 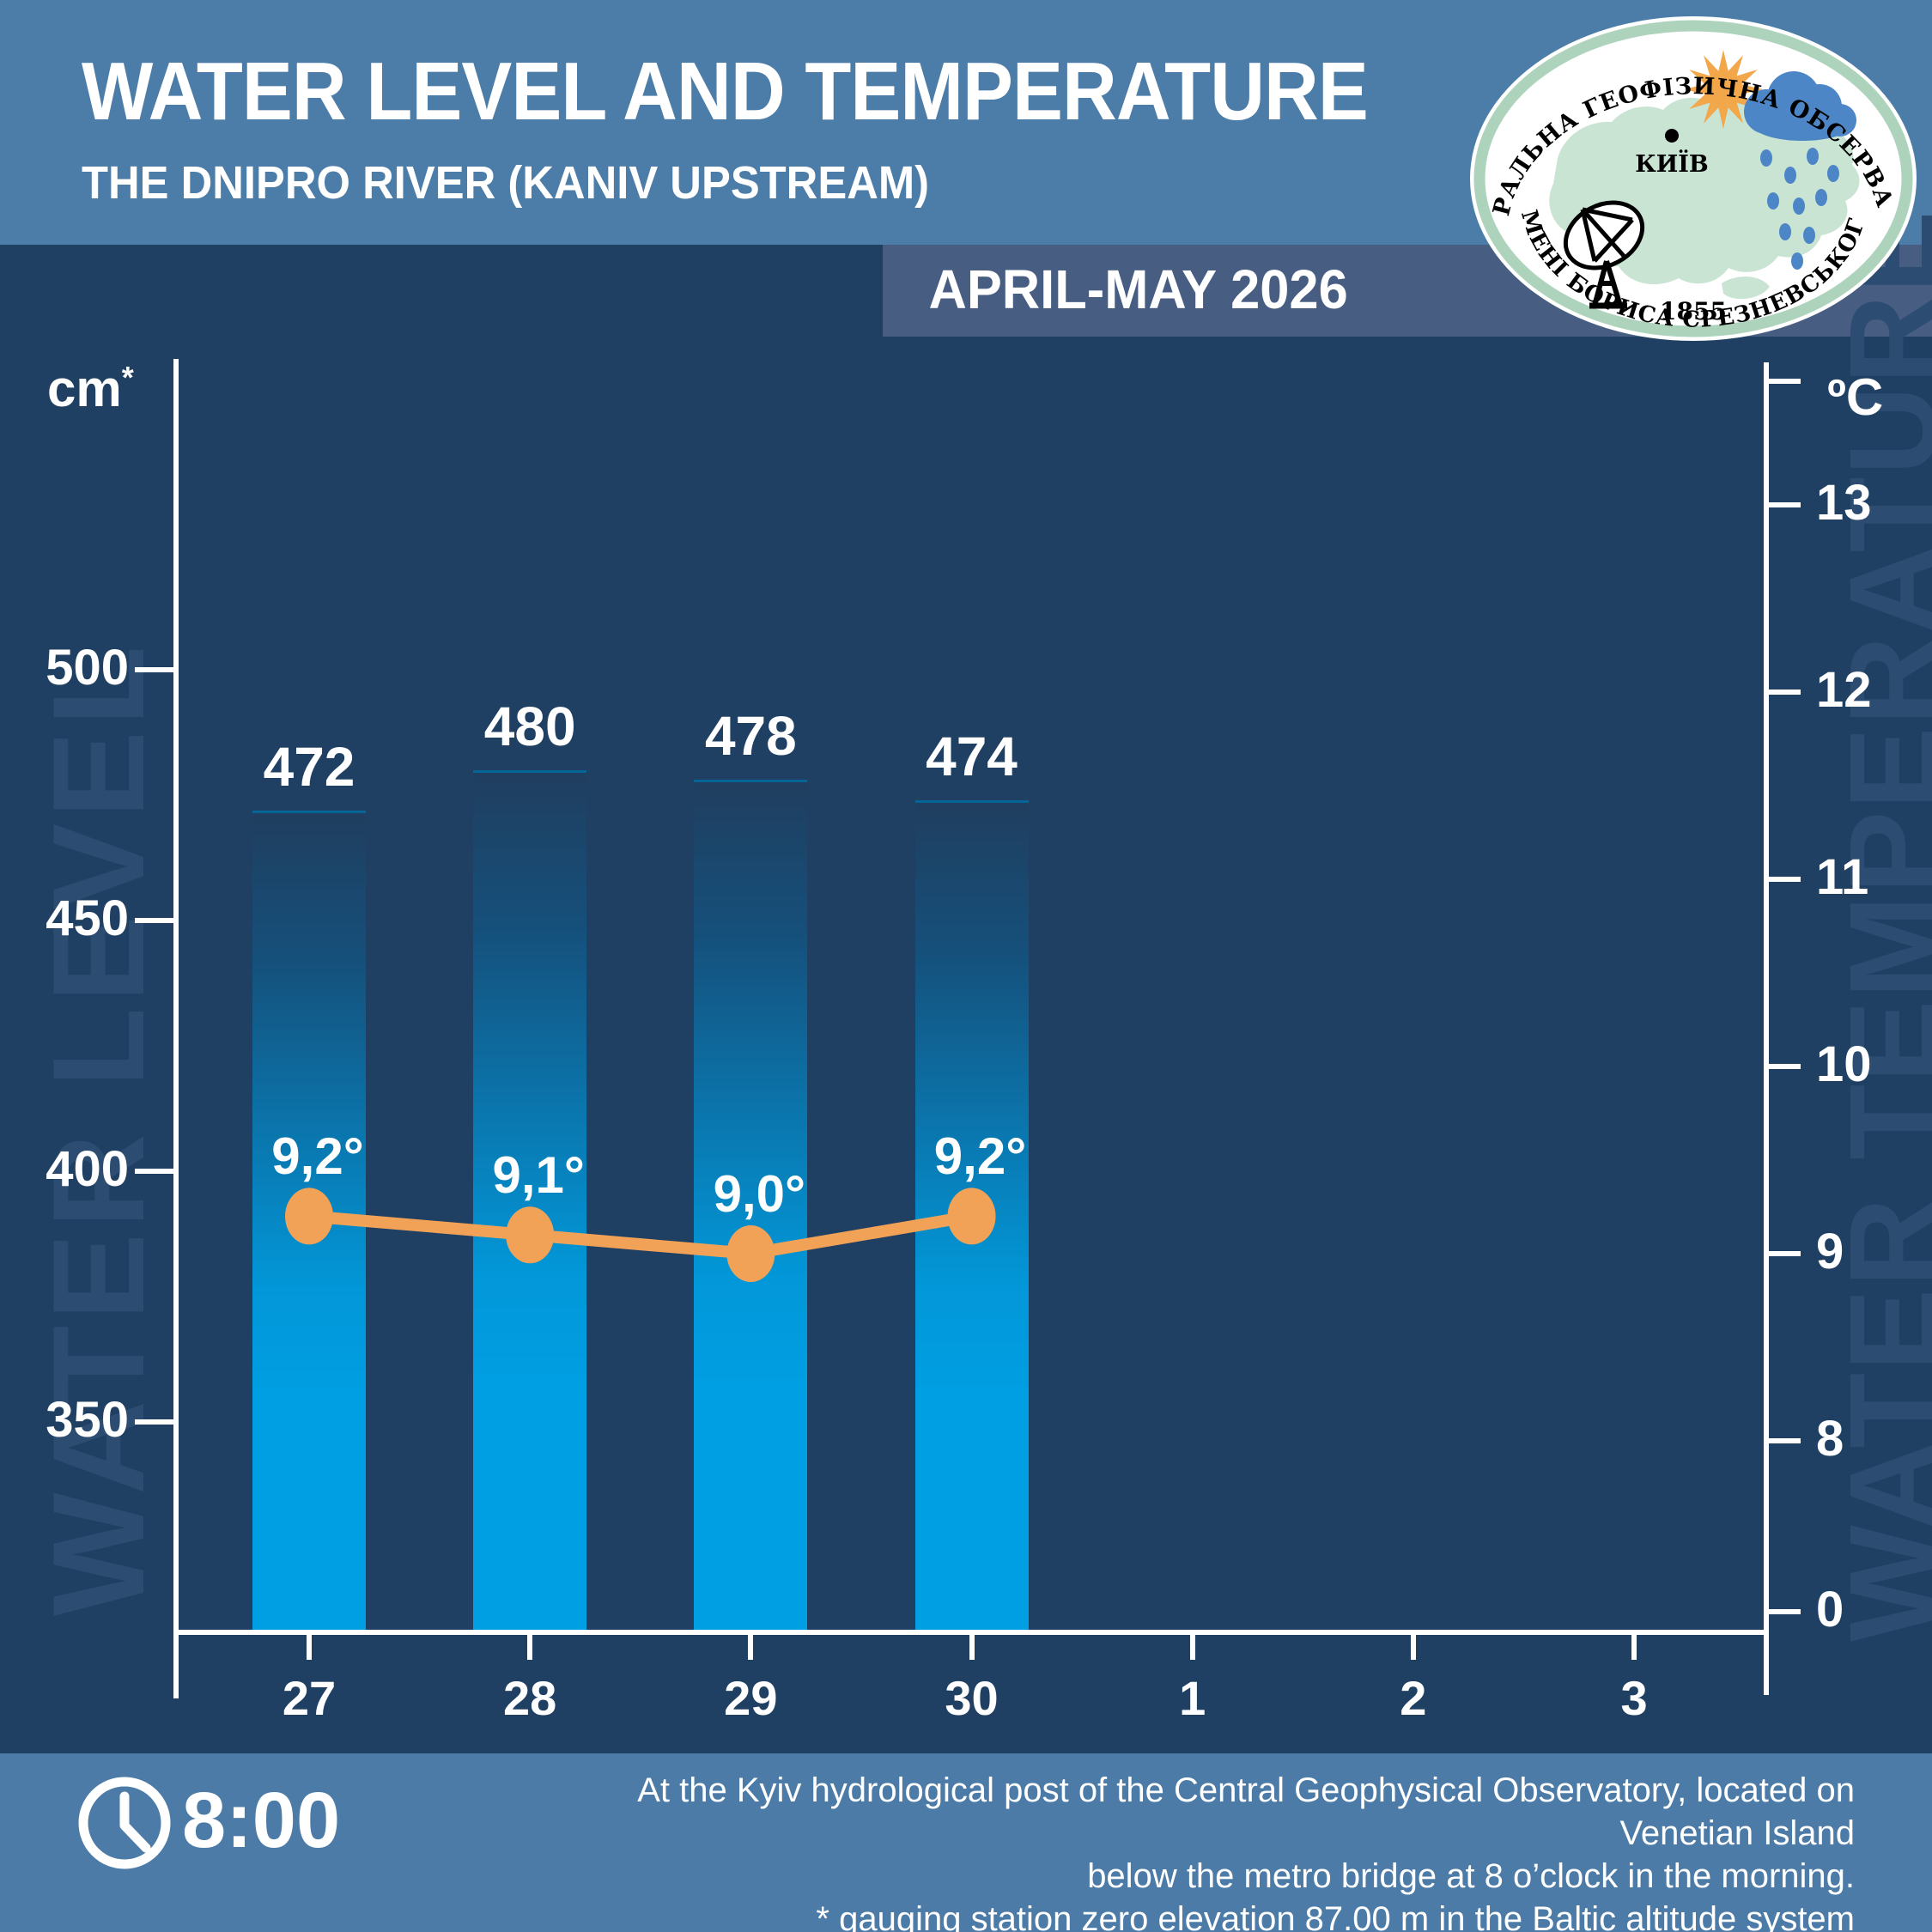 I want to click on x-axis-label-day-2: 2, so click(x=1414, y=1698).